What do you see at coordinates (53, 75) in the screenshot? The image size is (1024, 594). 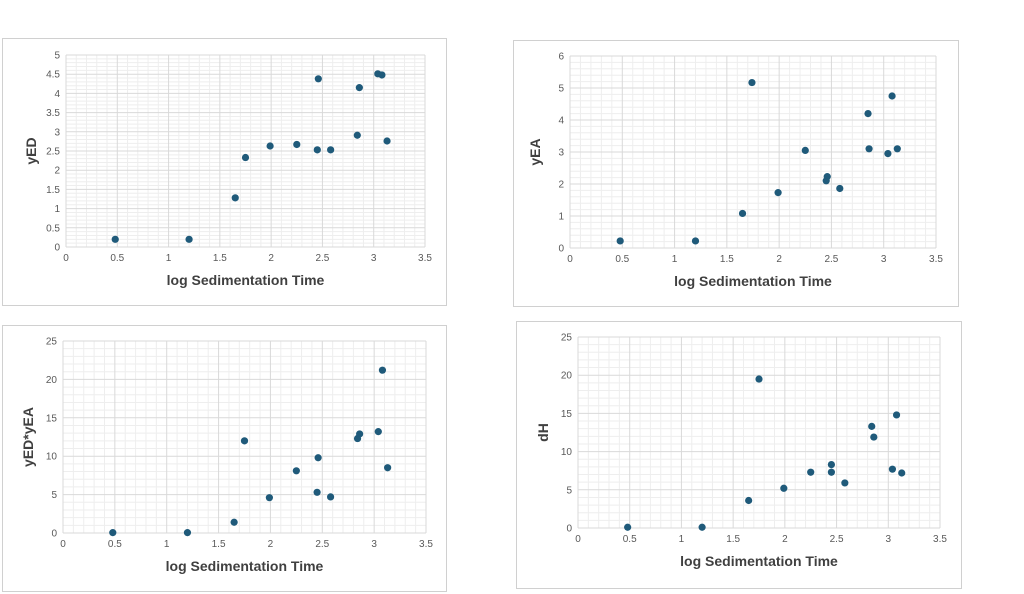 I see `y-tick-label: 4.5` at bounding box center [53, 75].